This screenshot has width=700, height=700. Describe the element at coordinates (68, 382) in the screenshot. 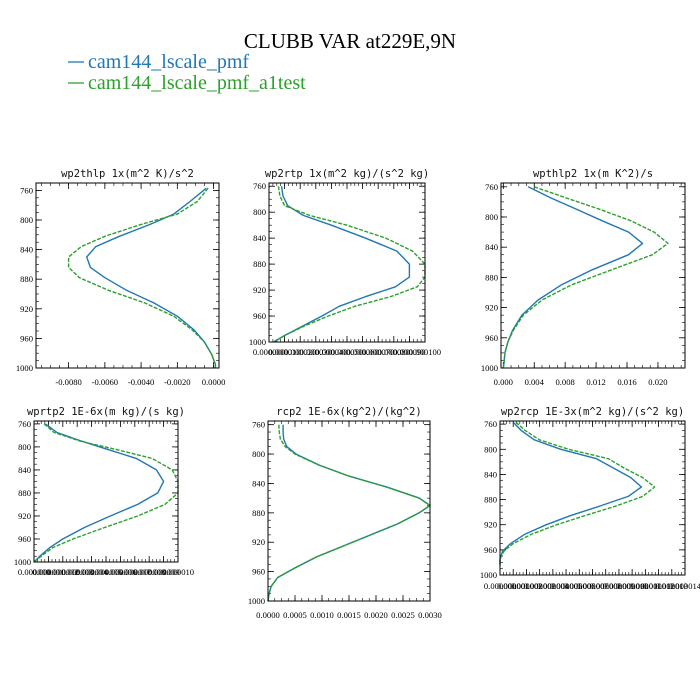

I see `x-tick-label: -0.0080` at that location.